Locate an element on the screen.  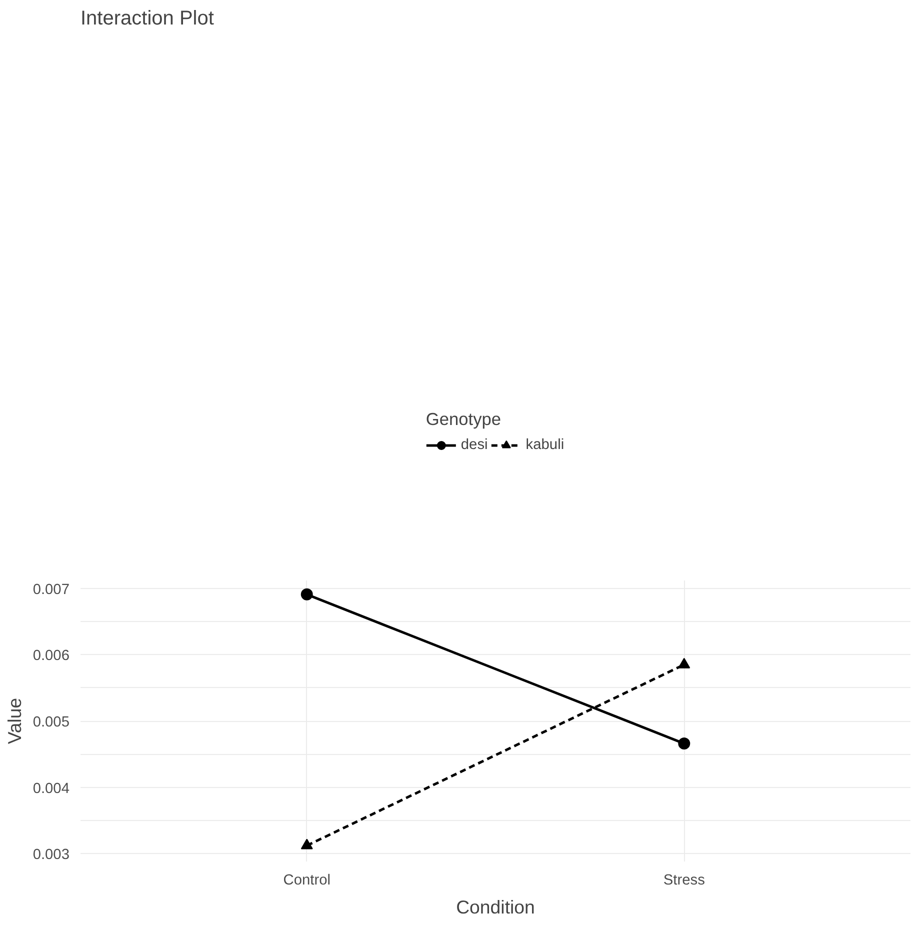
y-tick-label: 0.004 is located at coordinates (51, 788).